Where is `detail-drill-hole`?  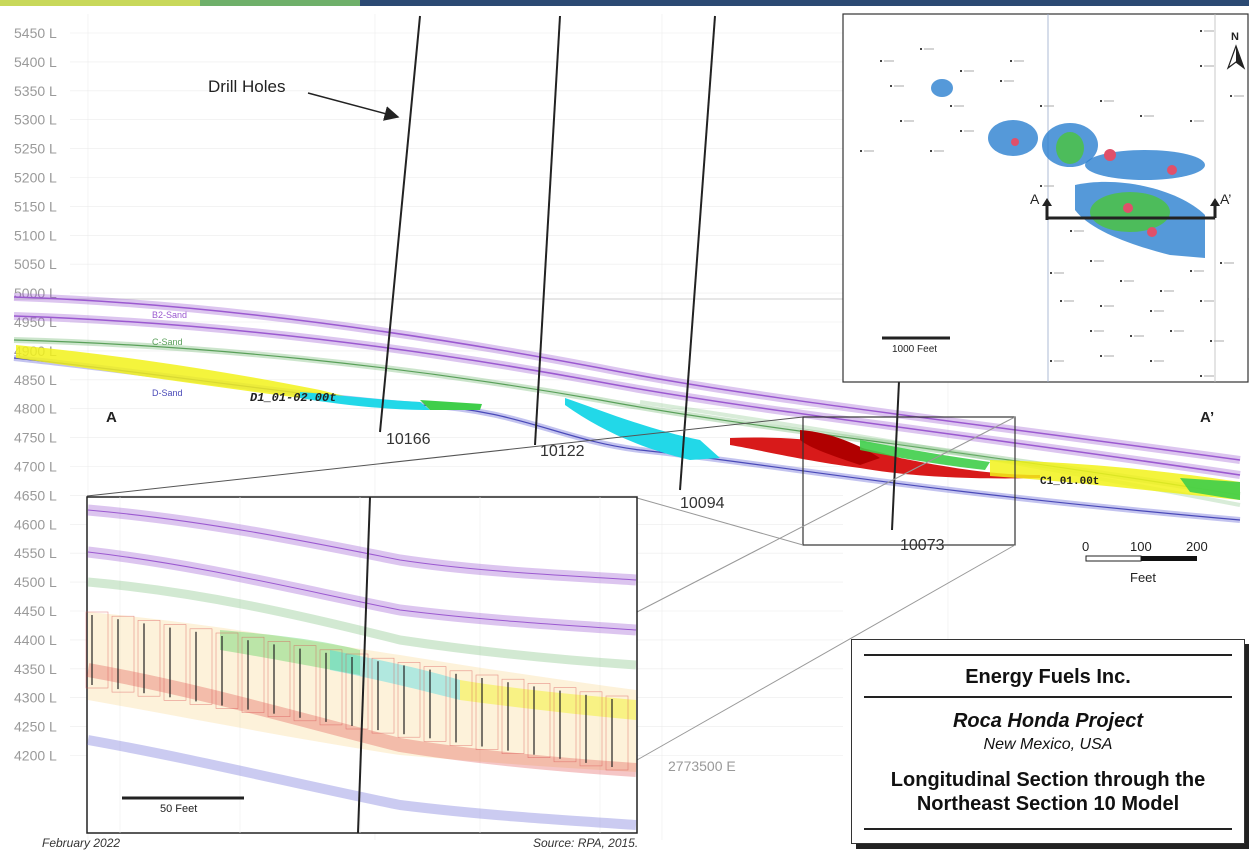
detail-drill-hole is located at coordinates (364, 665).